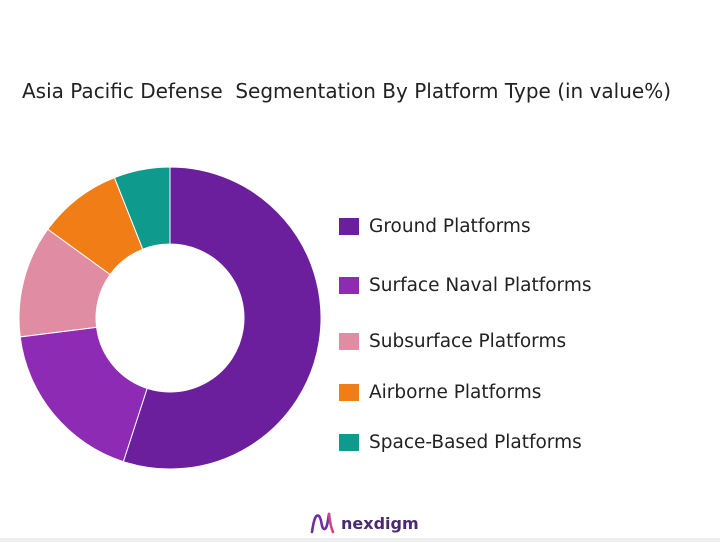 The image size is (720, 542). Describe the element at coordinates (142, 208) in the screenshot. I see `donut-slice-space-based-platforms` at that location.